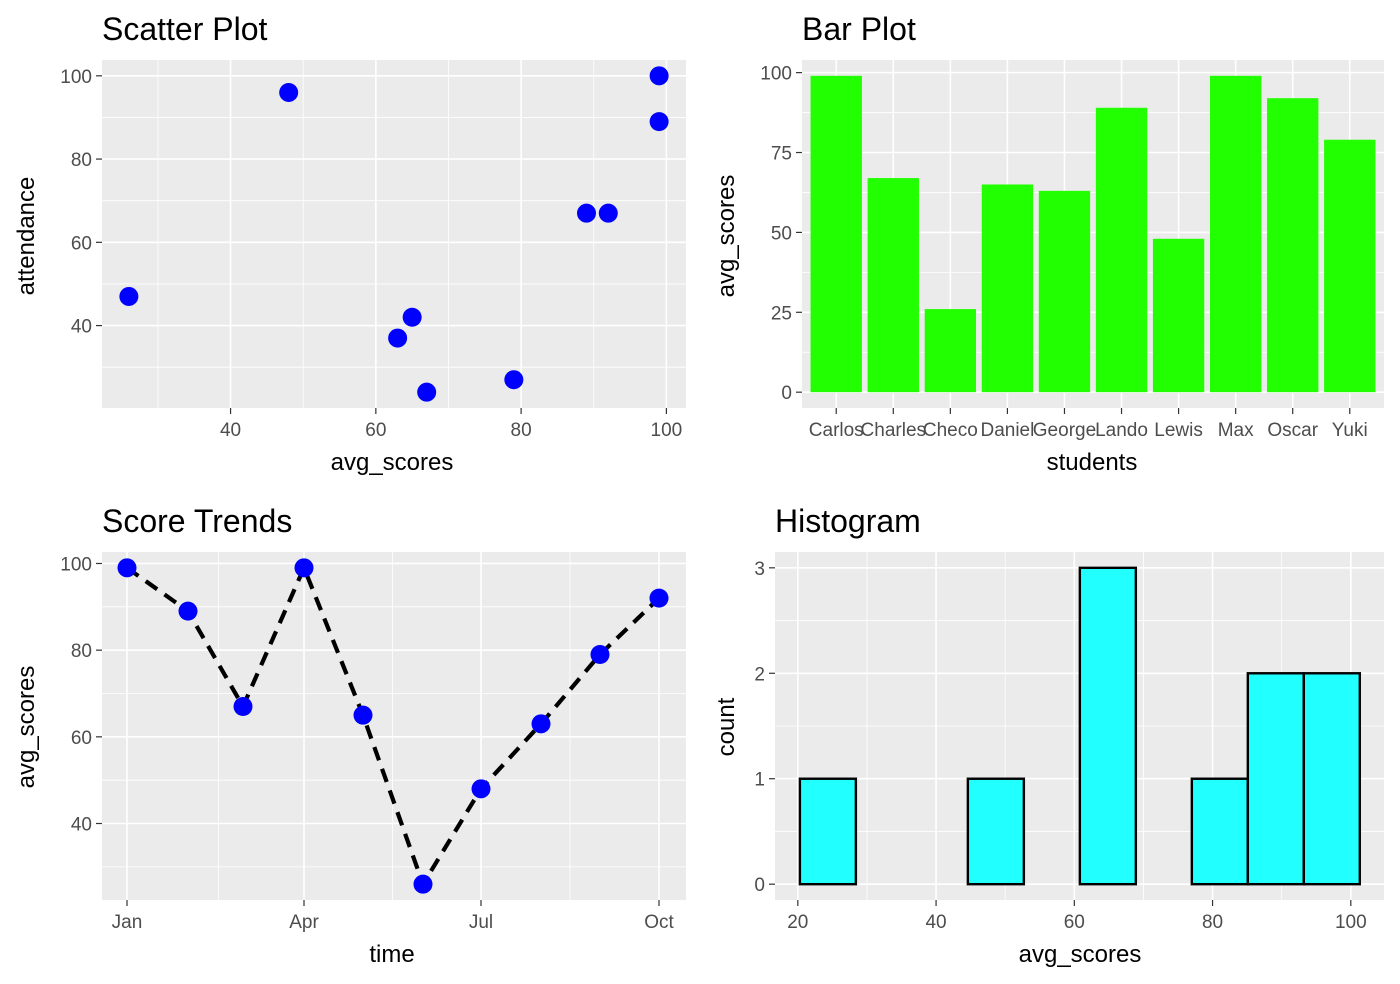 This screenshot has height=984, width=1400. Describe the element at coordinates (76, 77) in the screenshot. I see `scatter-y-tick-label: 100` at that location.